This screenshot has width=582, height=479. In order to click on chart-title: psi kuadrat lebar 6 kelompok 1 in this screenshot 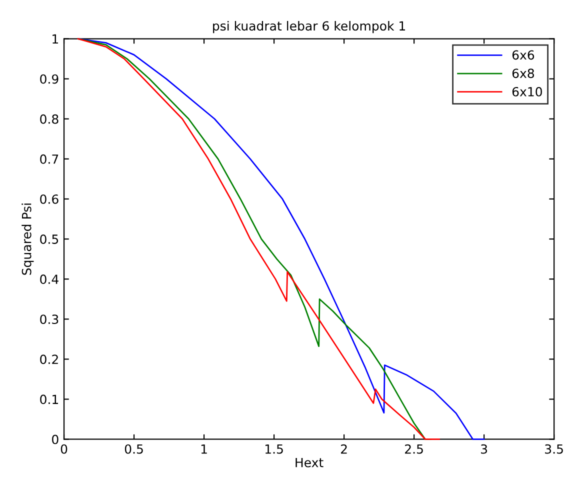, I will do `click(309, 27)`.